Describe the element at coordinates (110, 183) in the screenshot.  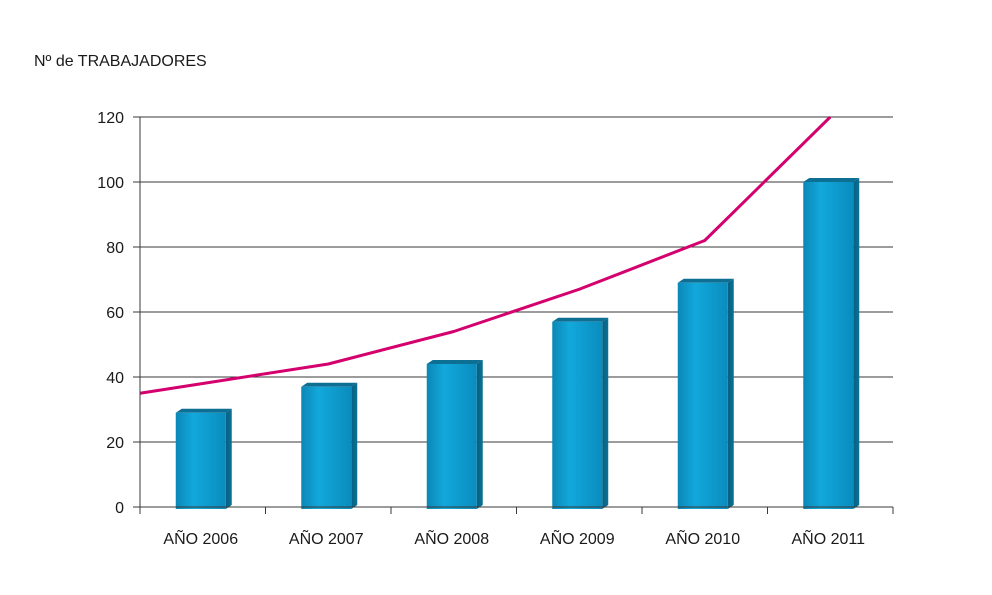
I see `y-tick-label: 100` at that location.